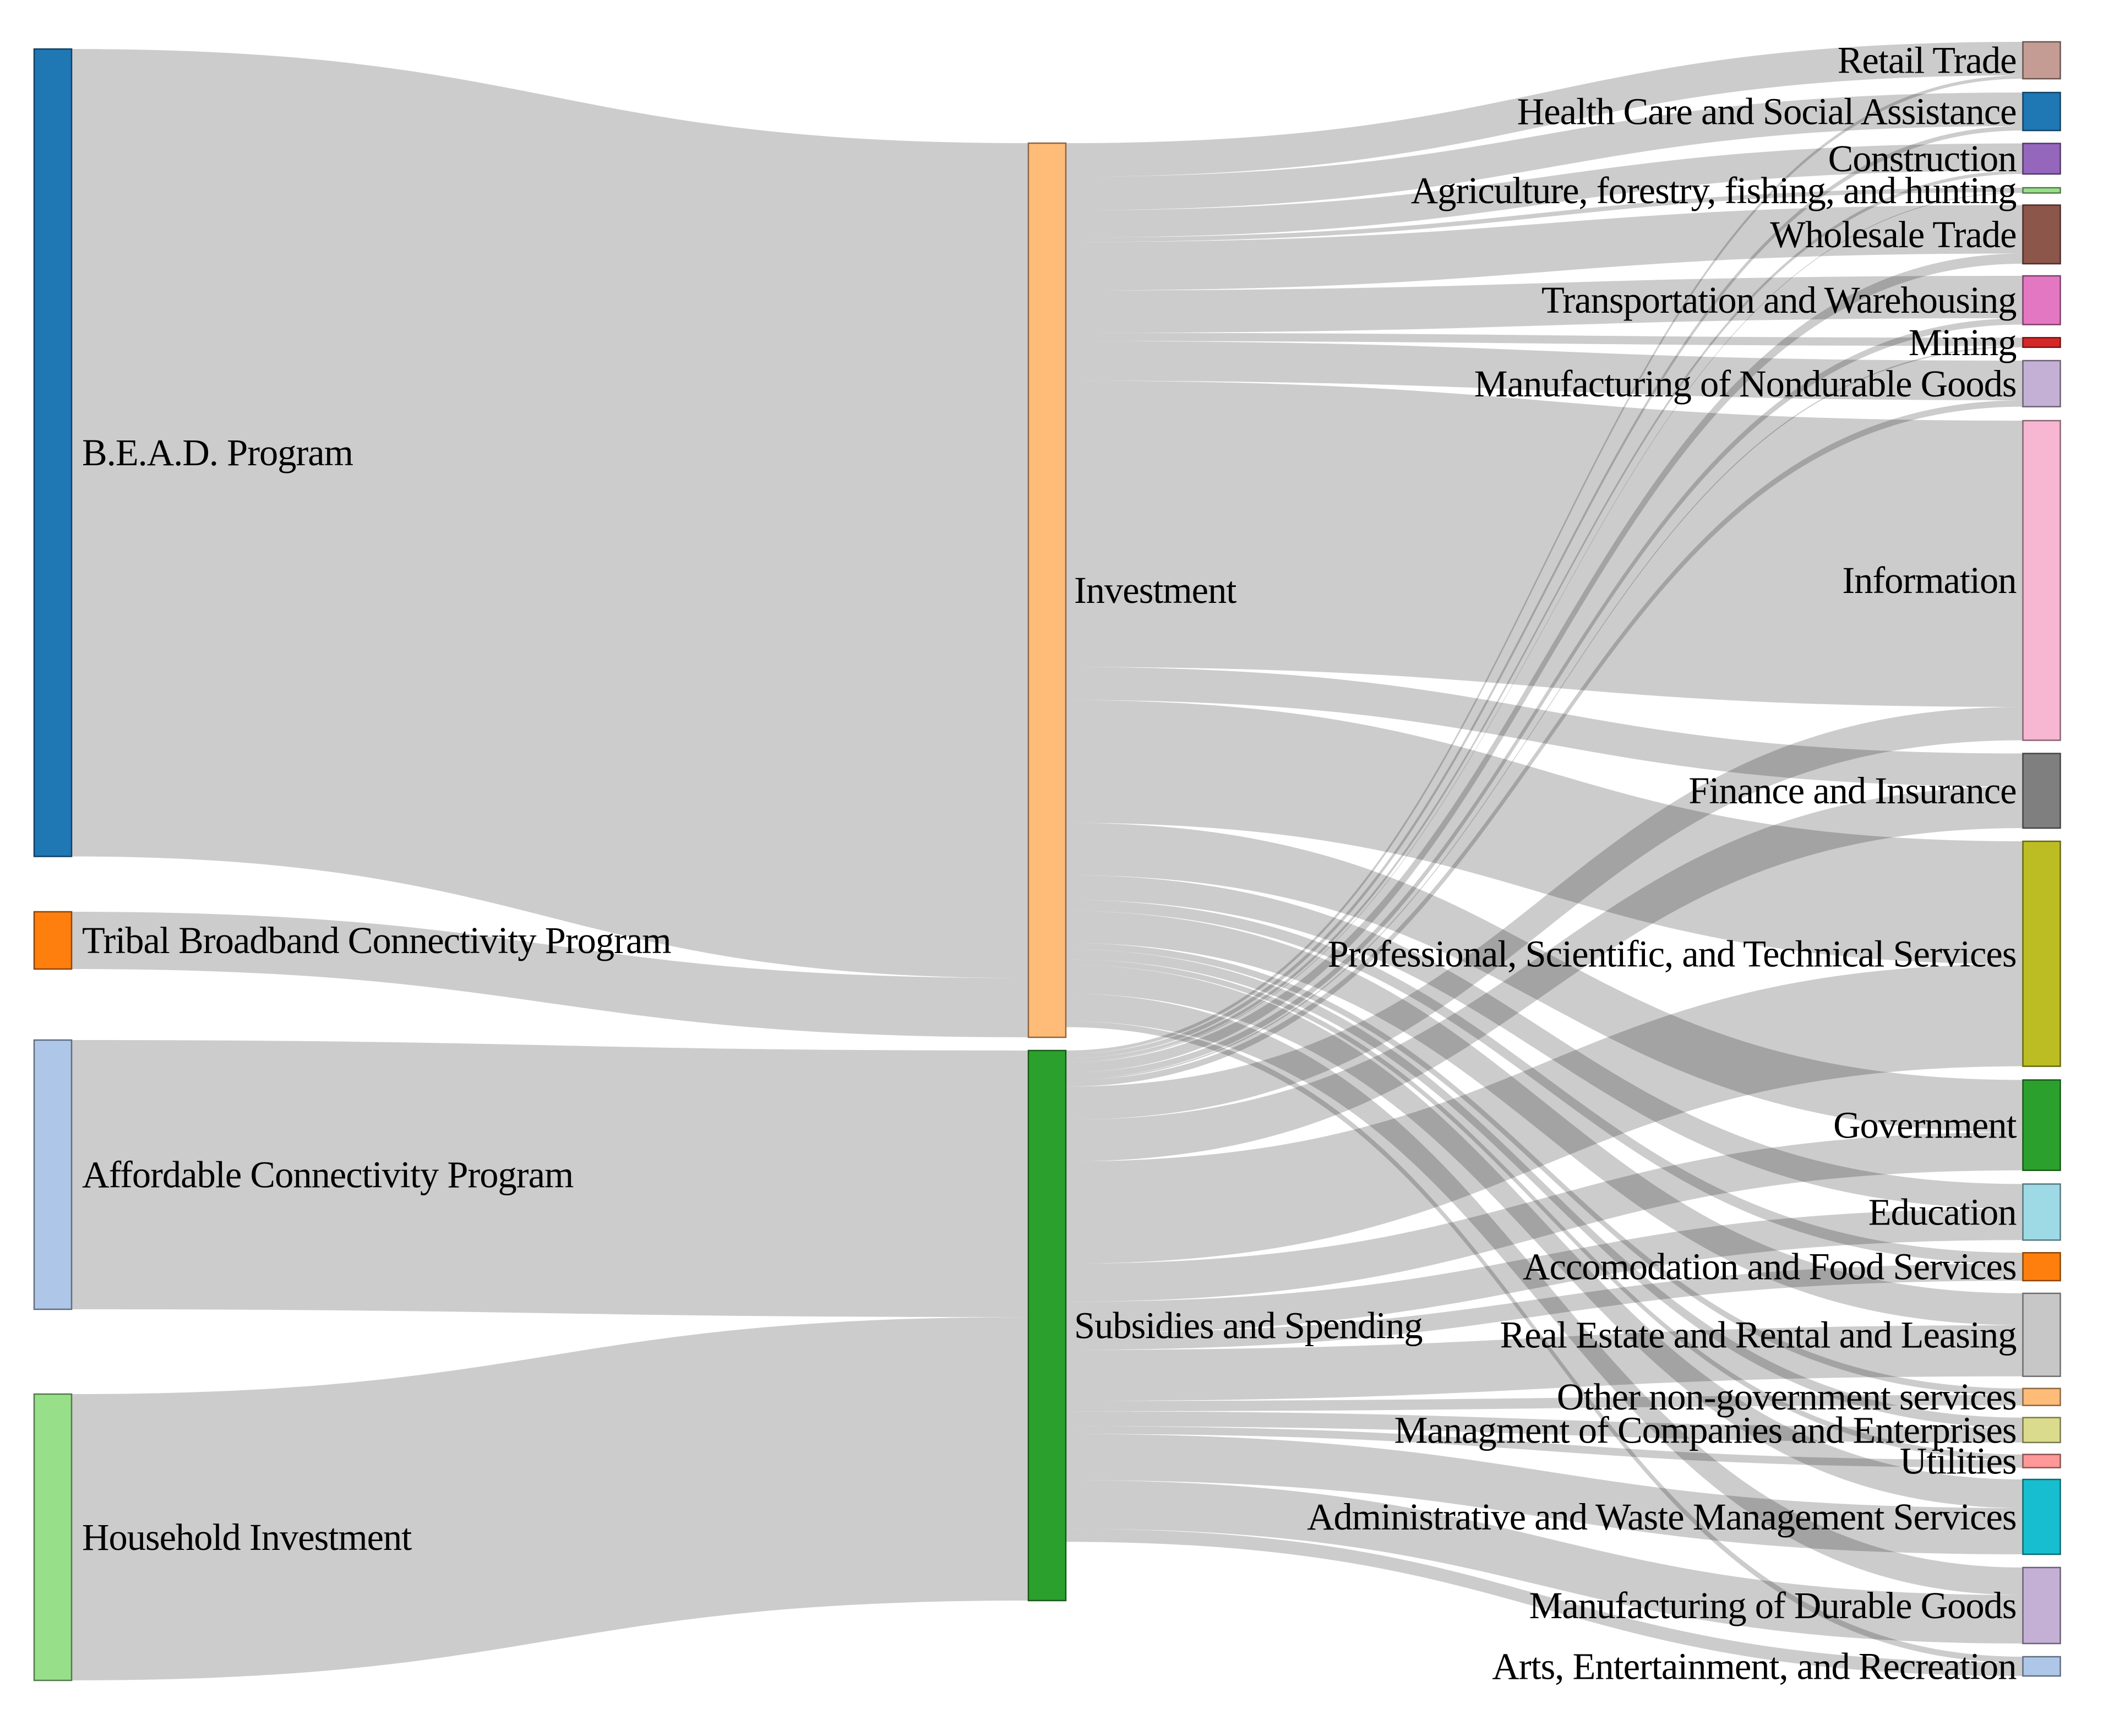 This screenshot has width=2114, height=1736. What do you see at coordinates (1767, 112) in the screenshot?
I see `svg-text:Health Care and Social Assista: Health Care and Social Assistance` at bounding box center [1767, 112].